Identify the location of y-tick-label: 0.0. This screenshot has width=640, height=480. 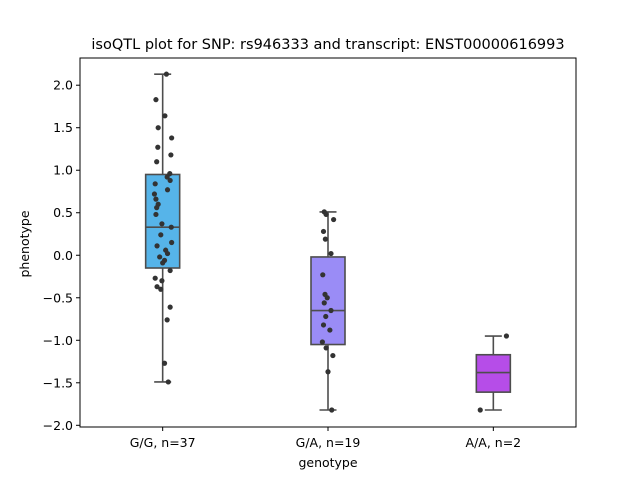
(63, 255).